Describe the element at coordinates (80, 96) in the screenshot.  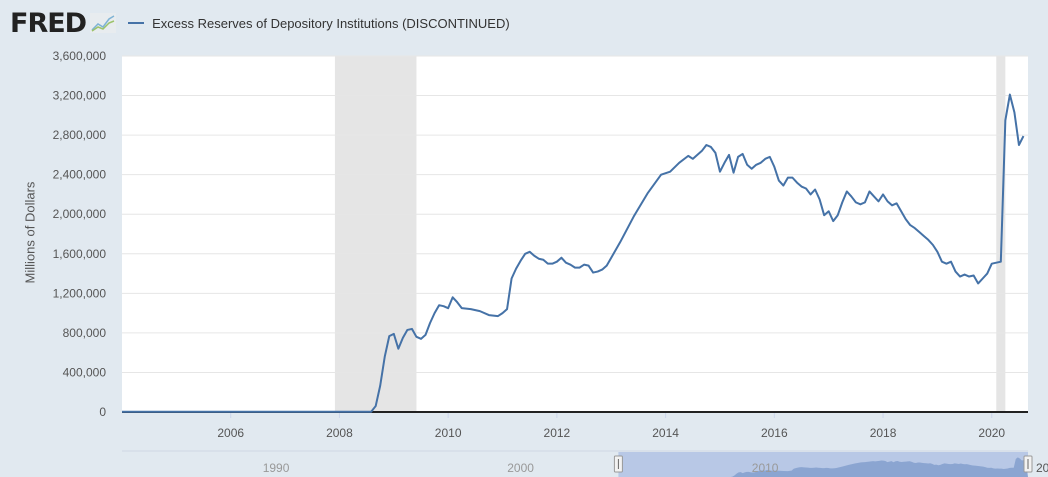
I see `y-tick-label: 3,200,000` at that location.